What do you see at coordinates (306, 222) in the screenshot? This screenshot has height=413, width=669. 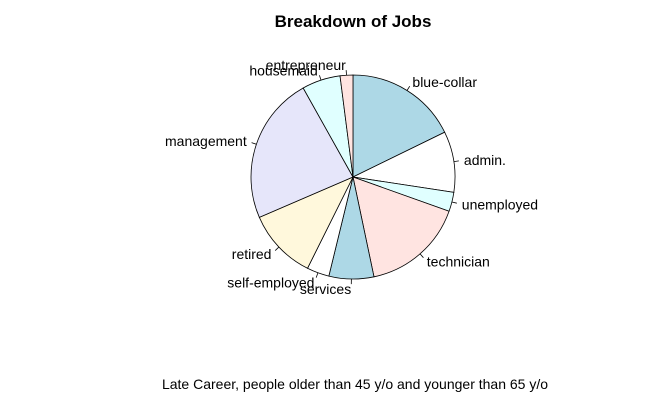 I see `pie-slice-retired` at bounding box center [306, 222].